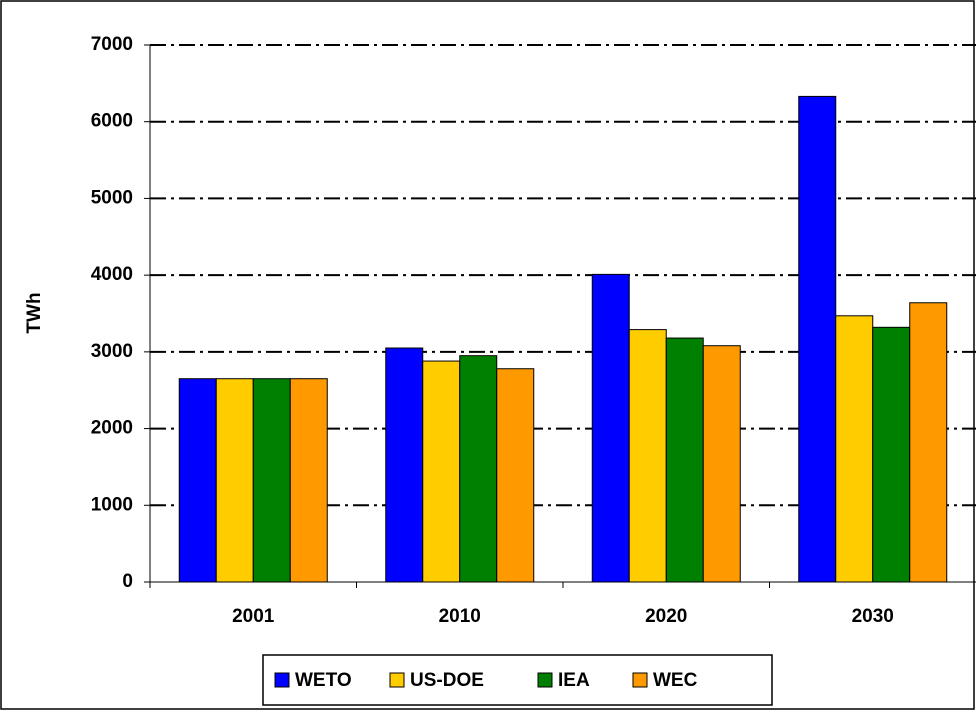  What do you see at coordinates (34, 312) in the screenshot?
I see `y-axis-label: TWh` at bounding box center [34, 312].